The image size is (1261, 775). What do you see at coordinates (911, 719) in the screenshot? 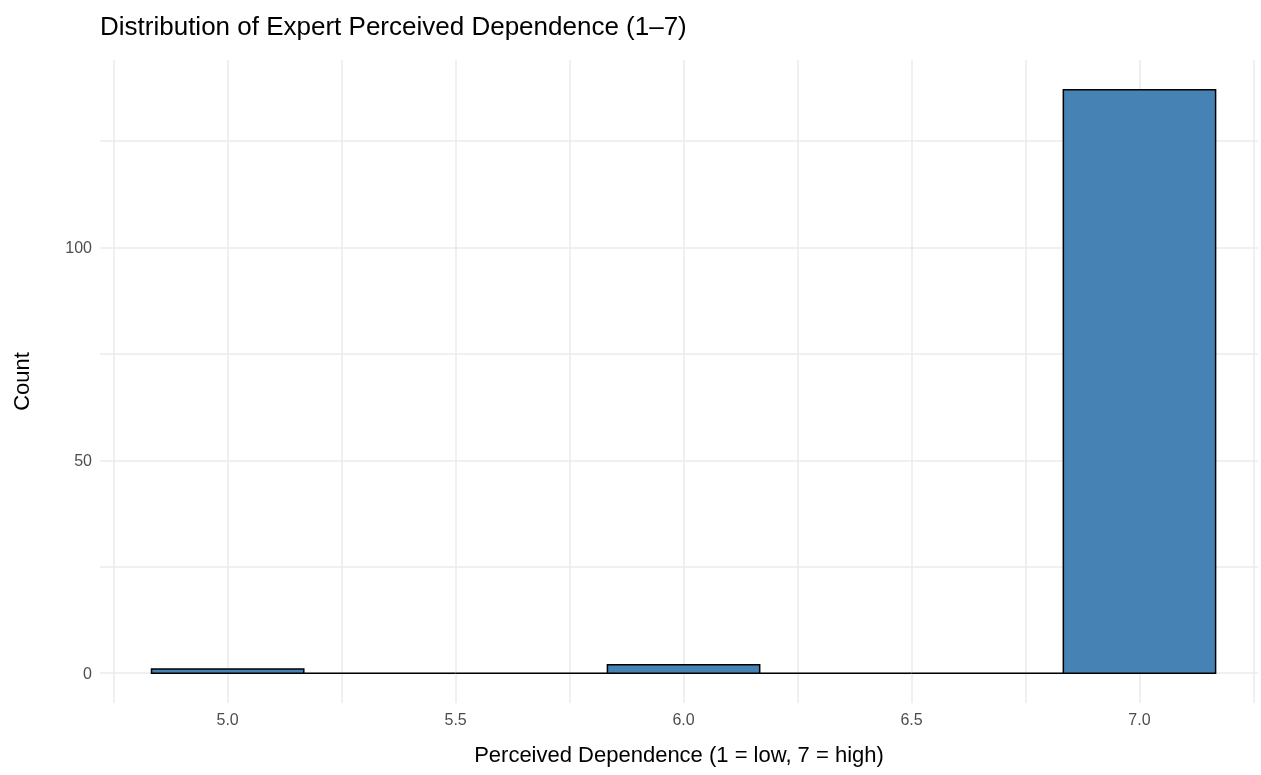
I see `x-tick-label: 6.5` at bounding box center [911, 719].